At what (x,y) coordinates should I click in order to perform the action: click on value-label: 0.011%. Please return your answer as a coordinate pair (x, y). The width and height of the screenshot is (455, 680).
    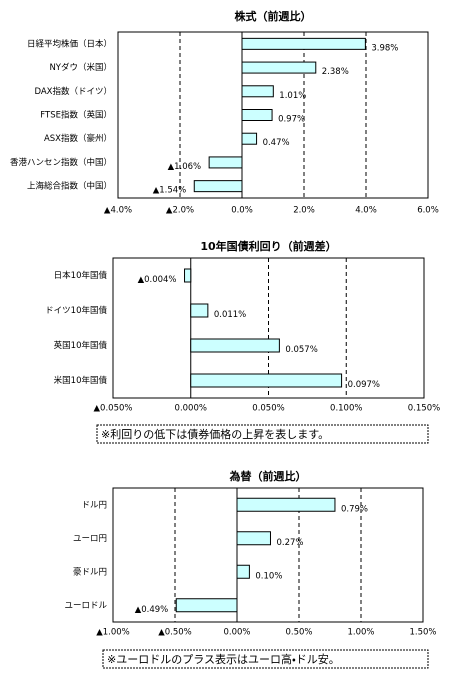
    Looking at the image, I should click on (230, 315).